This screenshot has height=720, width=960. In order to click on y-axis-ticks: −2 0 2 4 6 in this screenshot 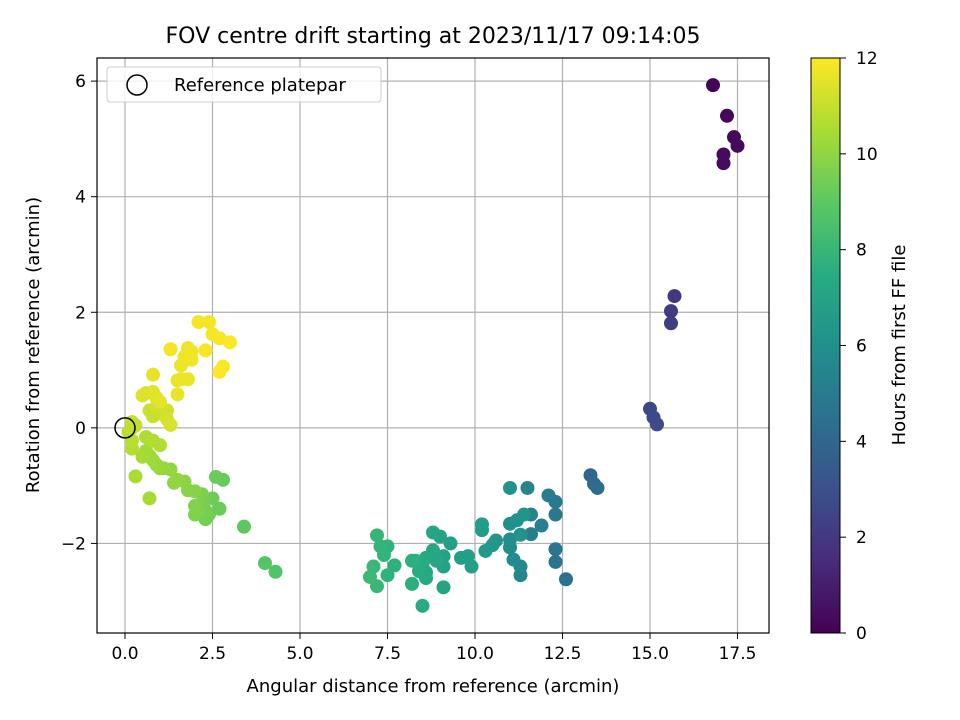, I will do `click(79, 313)`.